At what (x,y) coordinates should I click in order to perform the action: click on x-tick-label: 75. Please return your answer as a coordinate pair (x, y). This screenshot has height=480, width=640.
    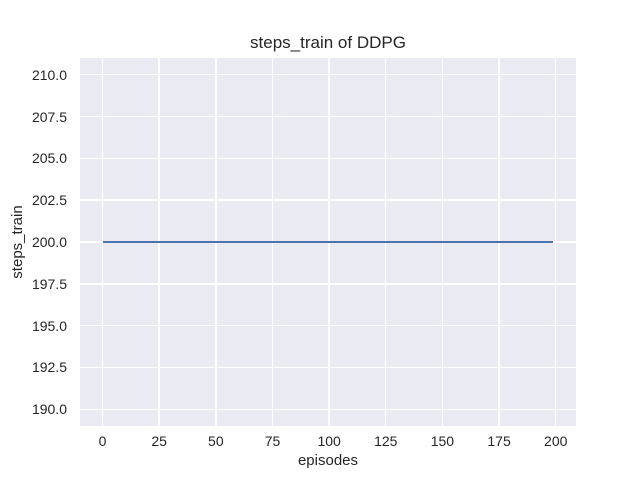
    Looking at the image, I should click on (272, 441).